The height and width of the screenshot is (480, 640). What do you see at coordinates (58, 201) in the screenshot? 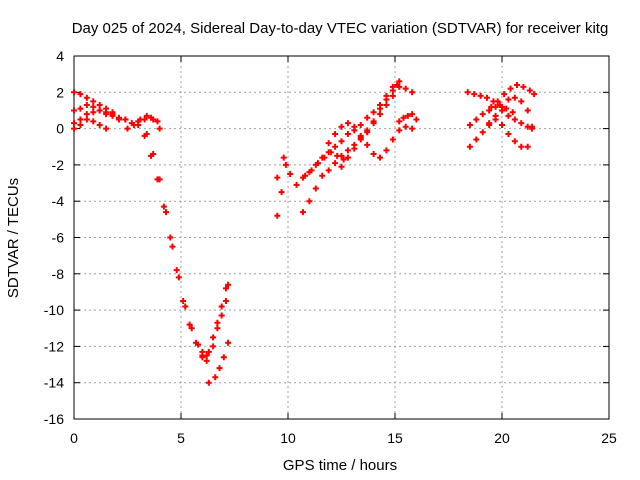
I see `y-tick-label: -4` at bounding box center [58, 201].